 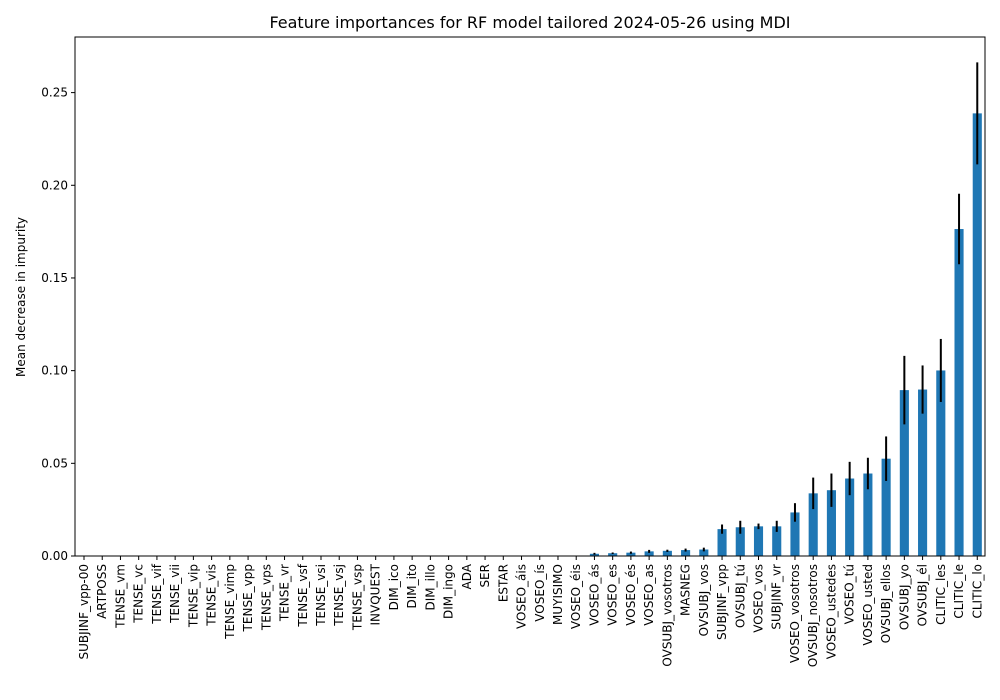 I want to click on x-tick-label: SUBJINF_vpp-00, so click(x=84, y=612).